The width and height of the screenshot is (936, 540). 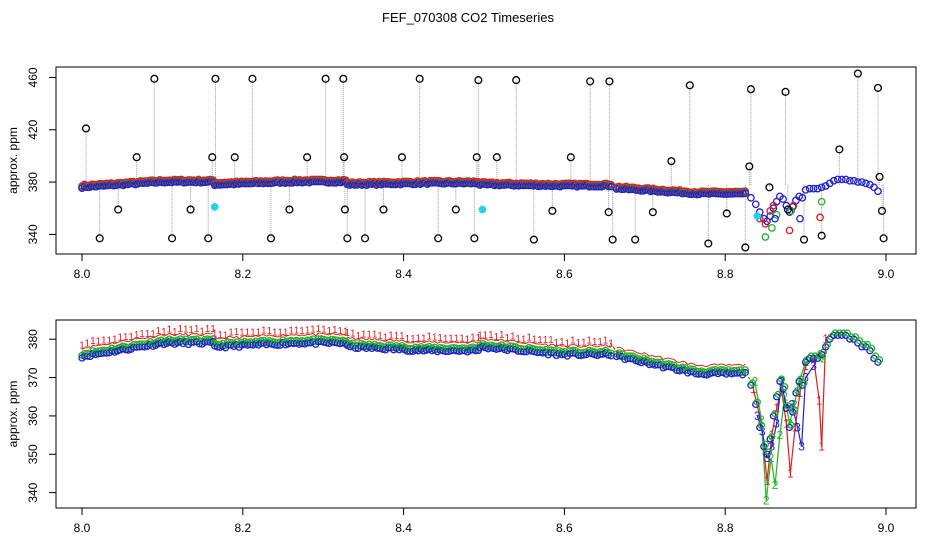 I want to click on x-tick-label-2-1: 8.2, so click(x=242, y=528).